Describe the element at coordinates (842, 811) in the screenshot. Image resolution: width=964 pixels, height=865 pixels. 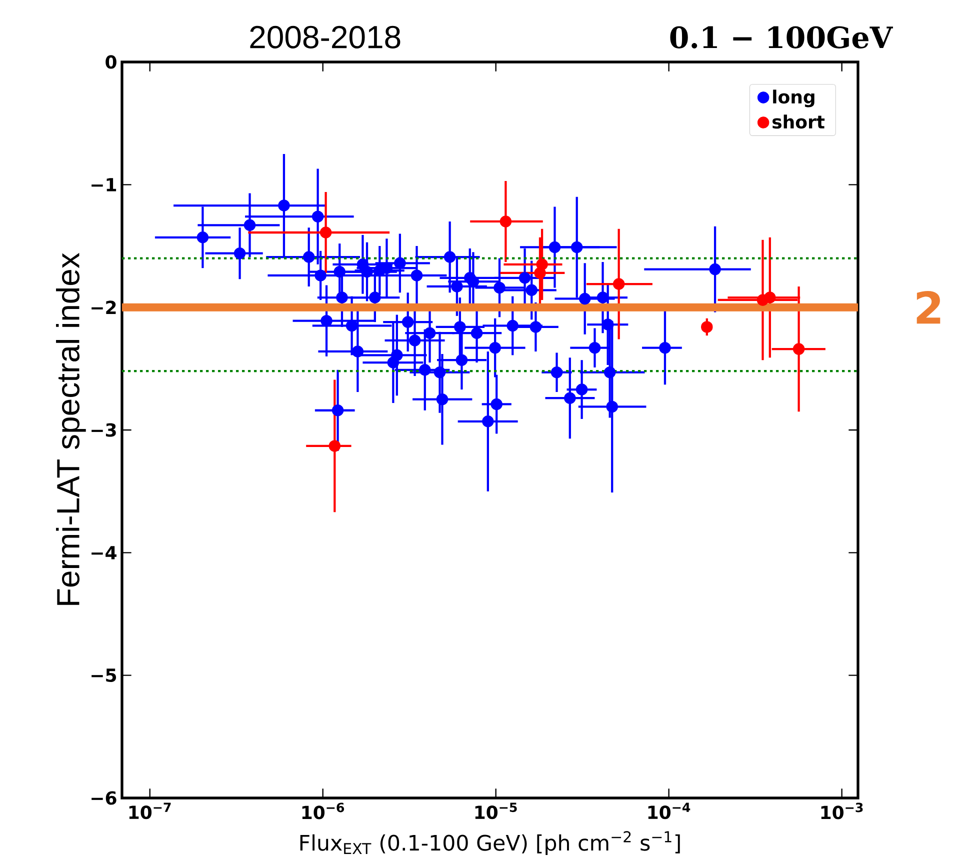
I see `x-tick-label: 10$^{−3}$` at that location.